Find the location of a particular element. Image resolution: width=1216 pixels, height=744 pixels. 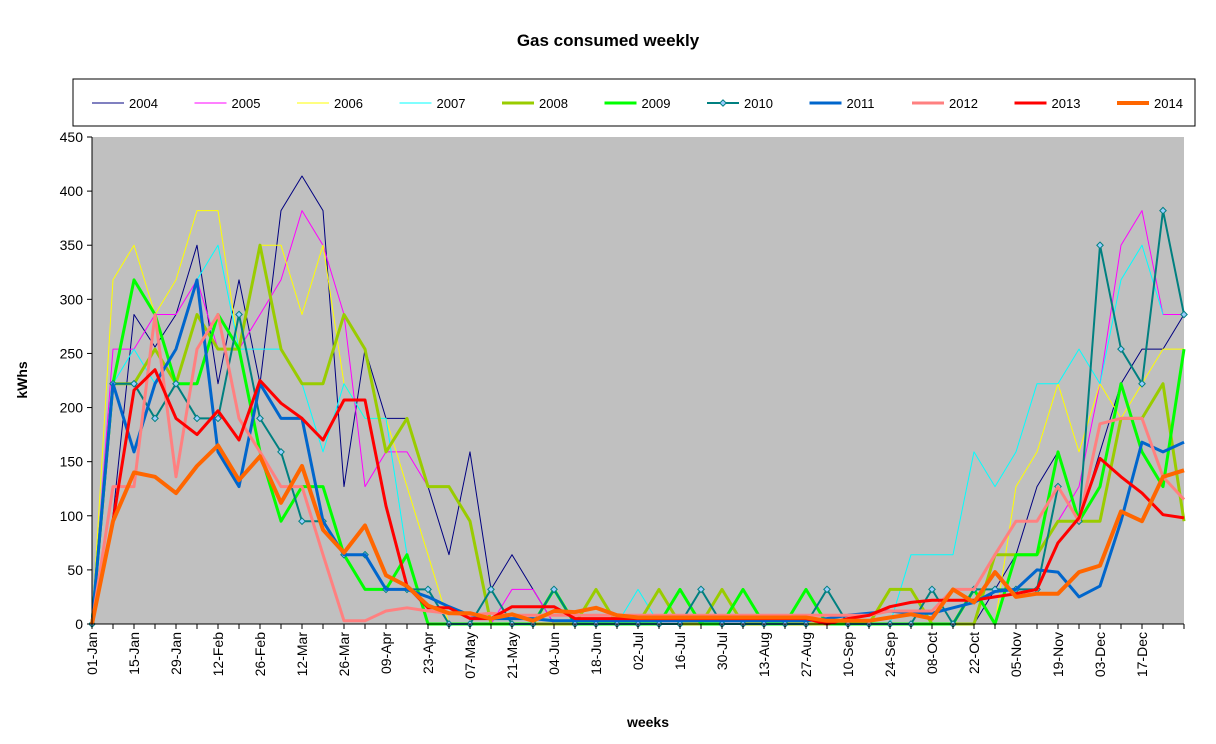

x-tick-label: 26-Mar is located at coordinates (344, 654).